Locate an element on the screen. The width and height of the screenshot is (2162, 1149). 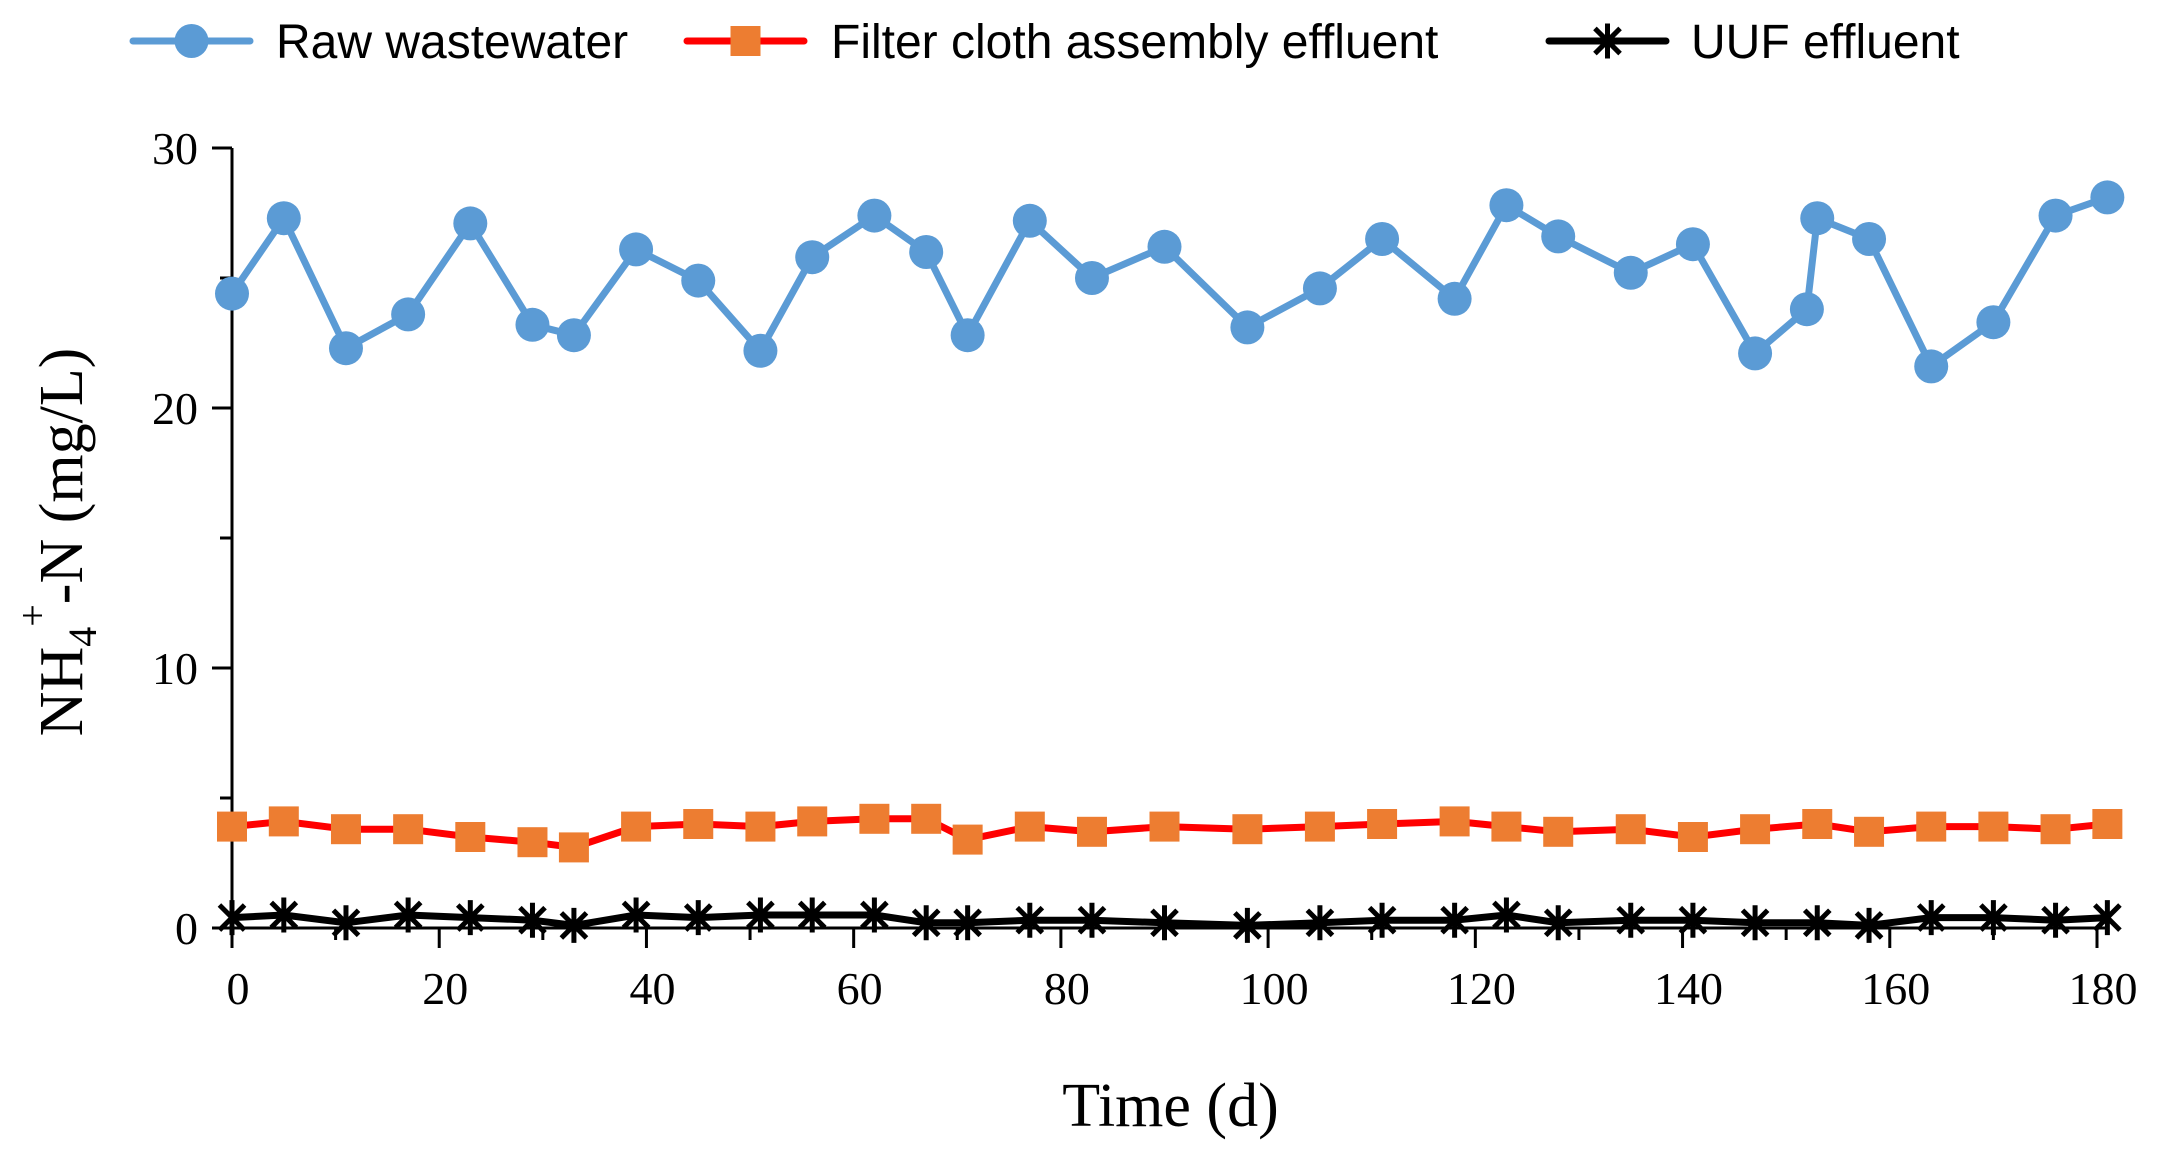
legend-label: Raw wastewater is located at coordinates (452, 42).